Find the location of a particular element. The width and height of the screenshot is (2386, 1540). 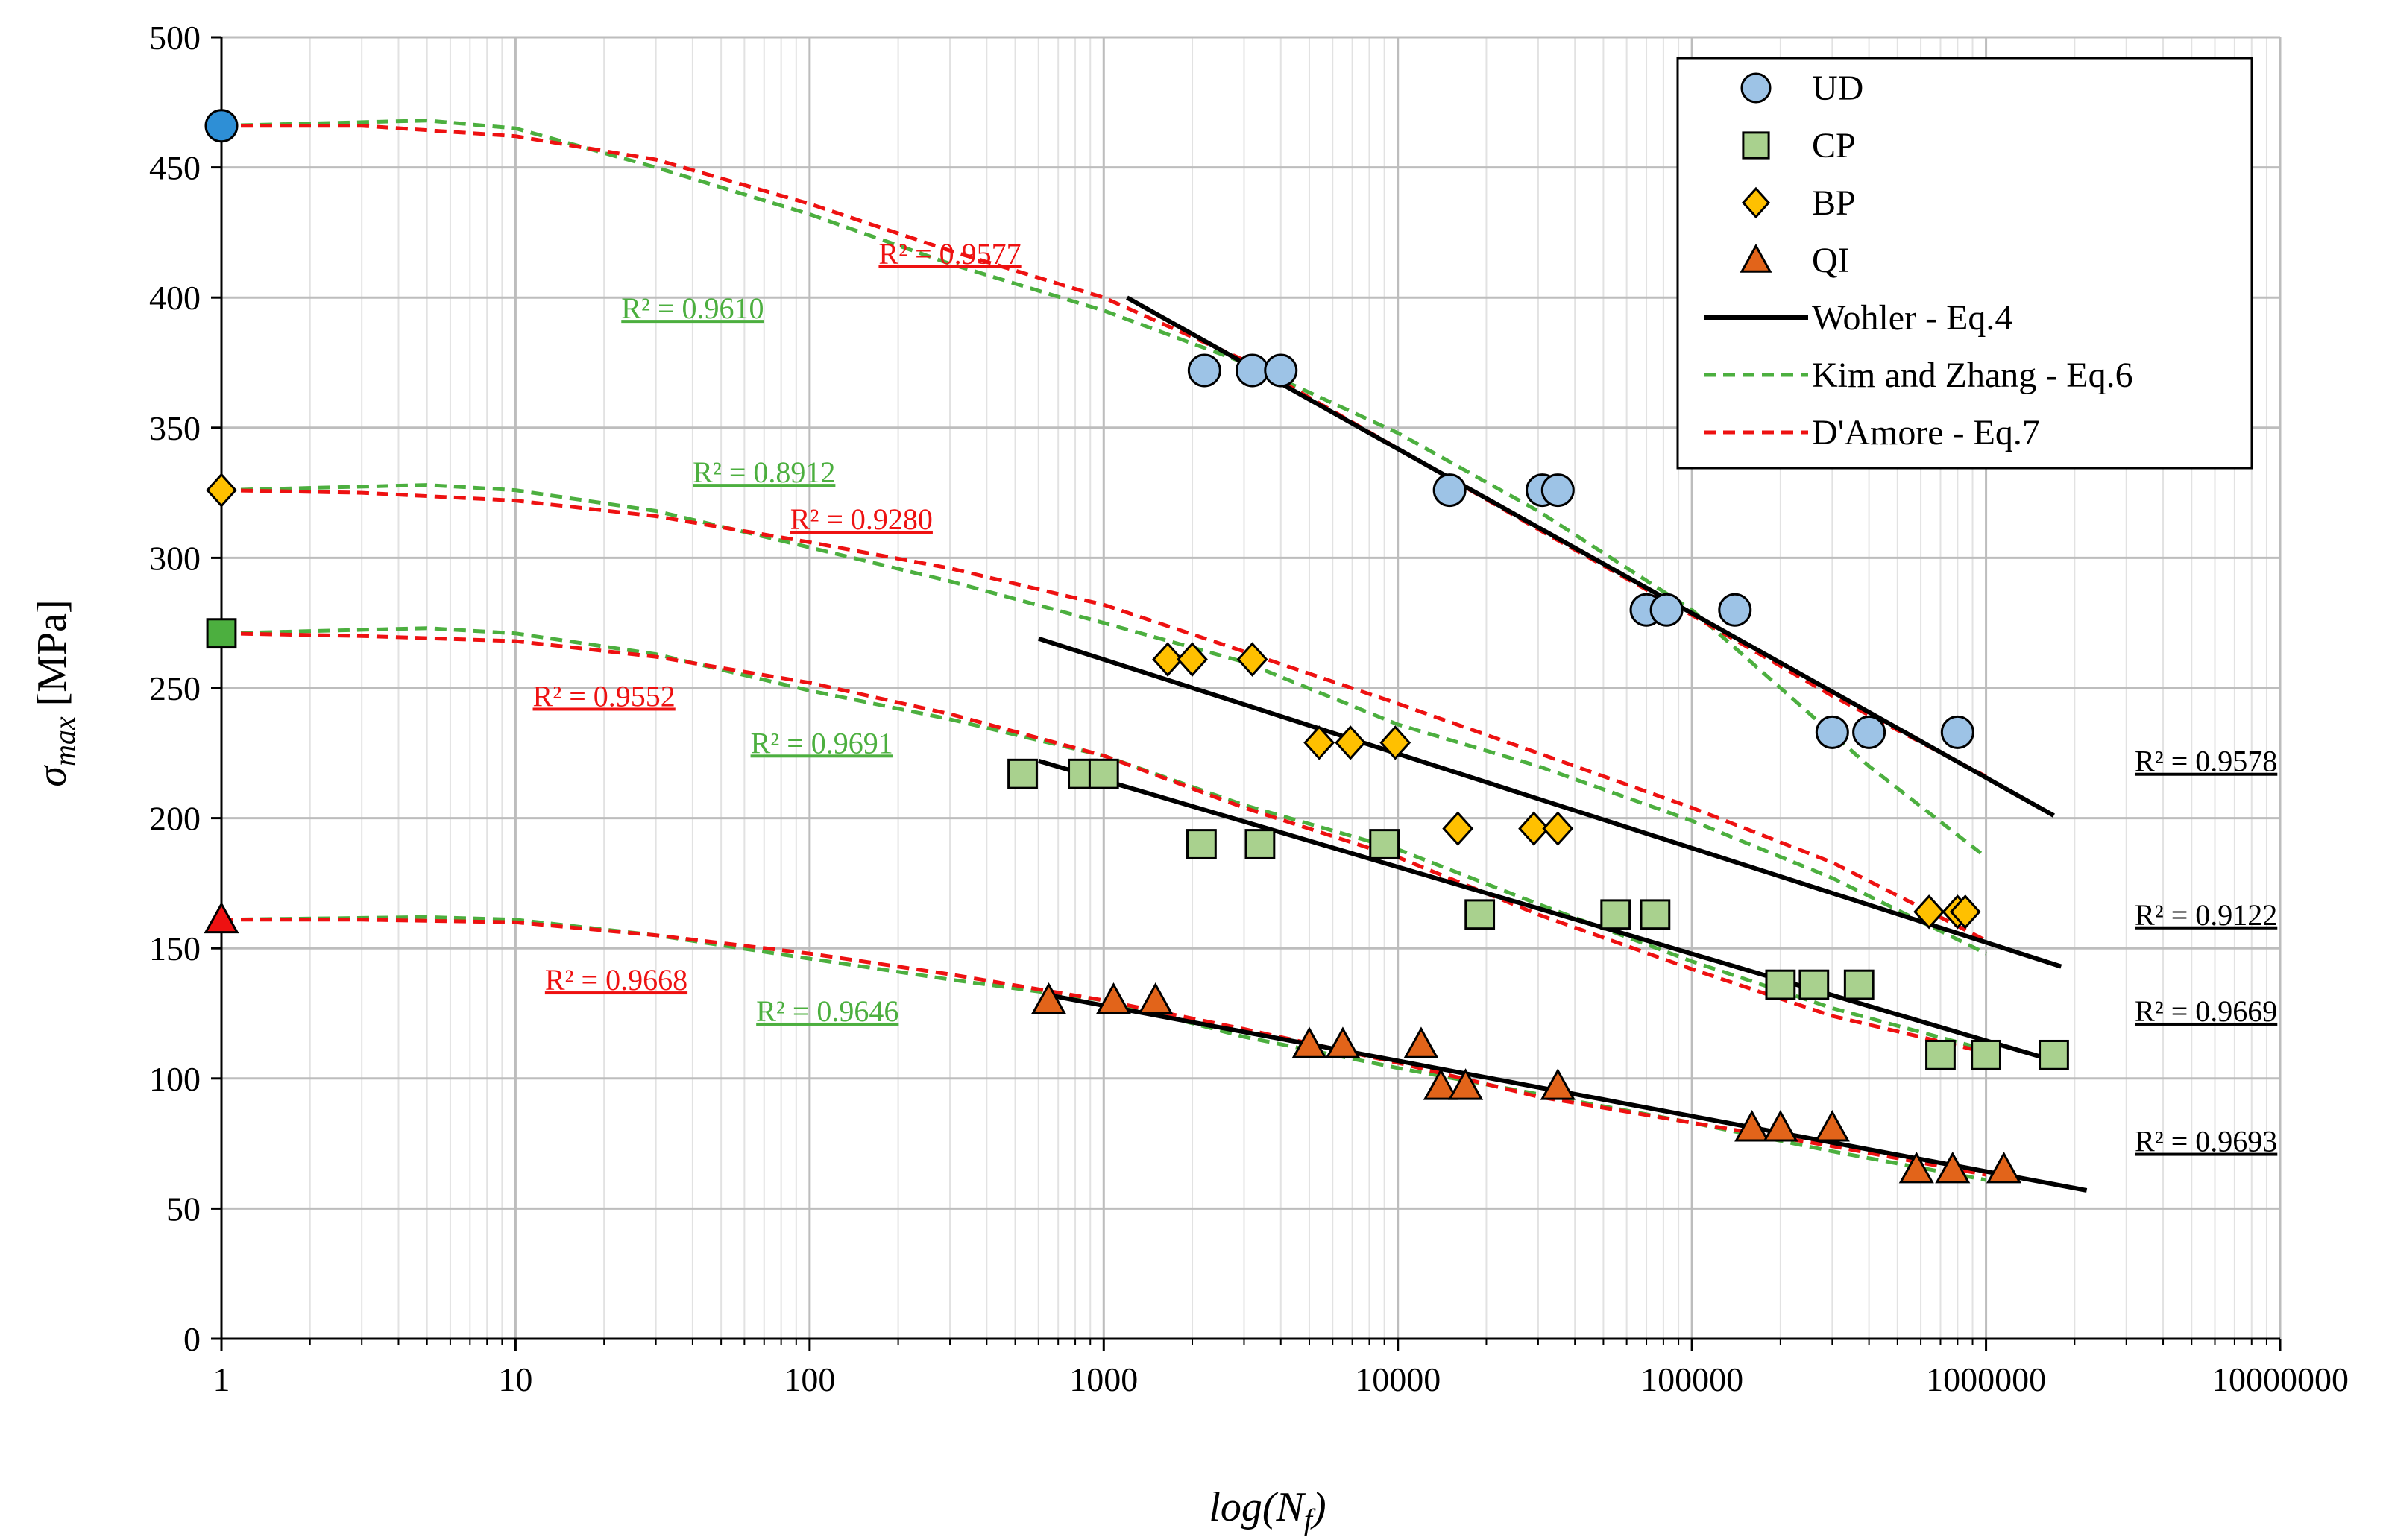

y-tick-label: 350 is located at coordinates (175, 428).